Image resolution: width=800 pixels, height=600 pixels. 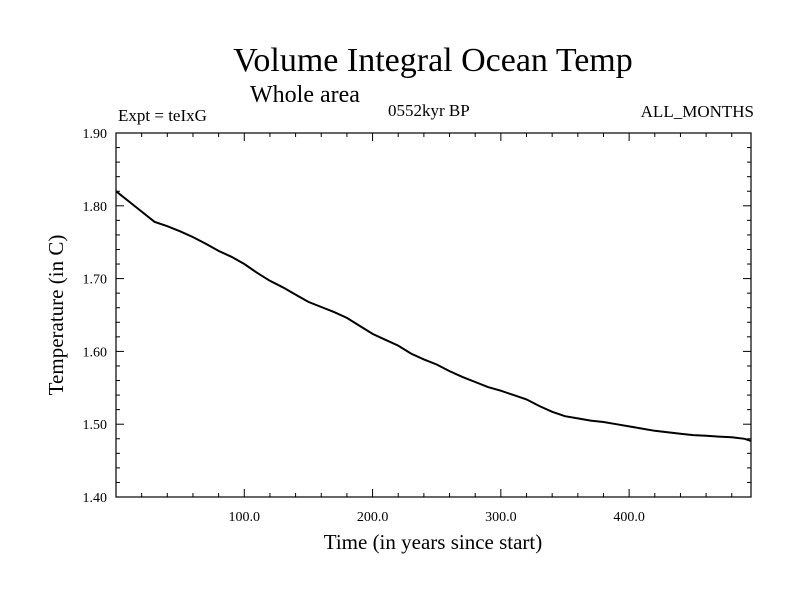 I want to click on y-axis-label: Temperature (in C), so click(x=56, y=315).